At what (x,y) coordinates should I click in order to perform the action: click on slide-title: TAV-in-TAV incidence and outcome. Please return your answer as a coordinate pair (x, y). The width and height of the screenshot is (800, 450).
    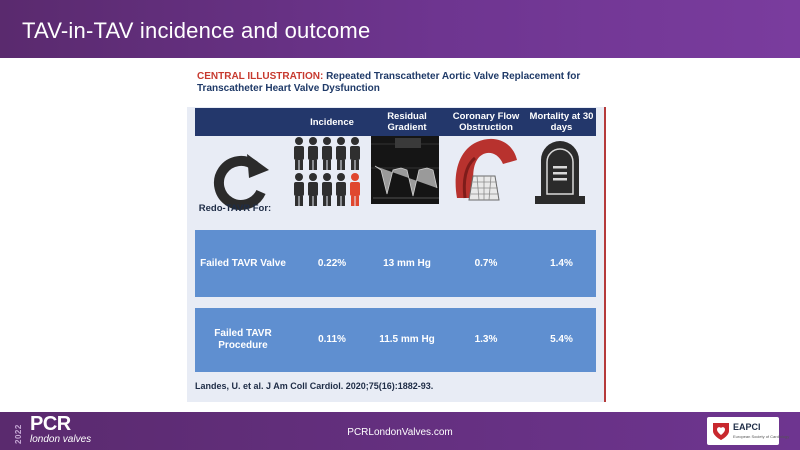
    Looking at the image, I should click on (196, 30).